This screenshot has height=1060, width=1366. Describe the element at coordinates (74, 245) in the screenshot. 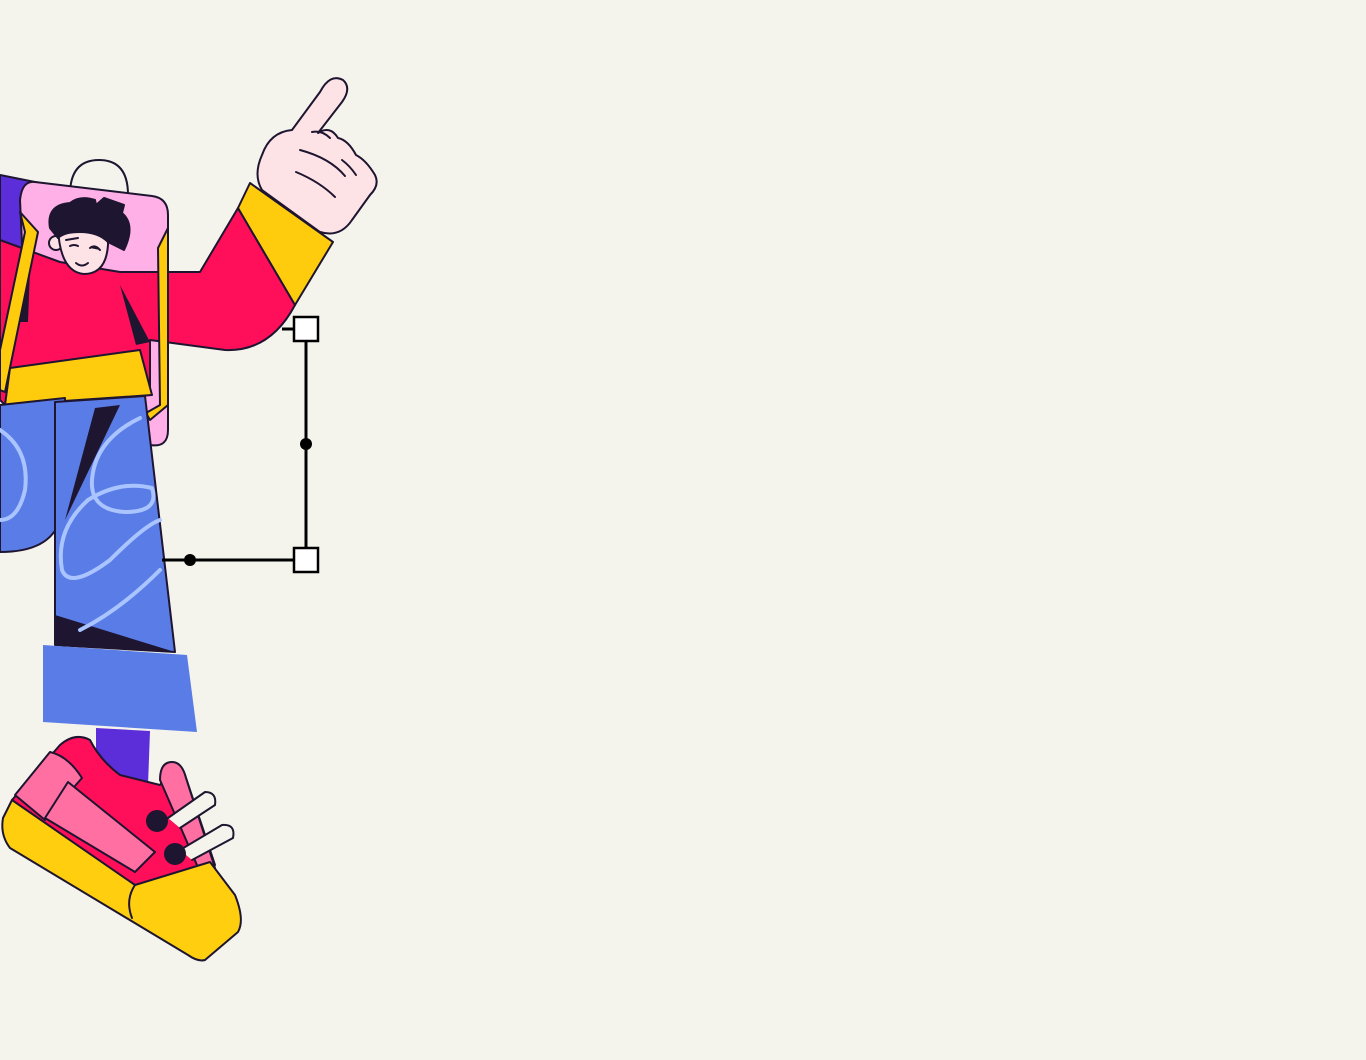

I see `eye-left` at that location.